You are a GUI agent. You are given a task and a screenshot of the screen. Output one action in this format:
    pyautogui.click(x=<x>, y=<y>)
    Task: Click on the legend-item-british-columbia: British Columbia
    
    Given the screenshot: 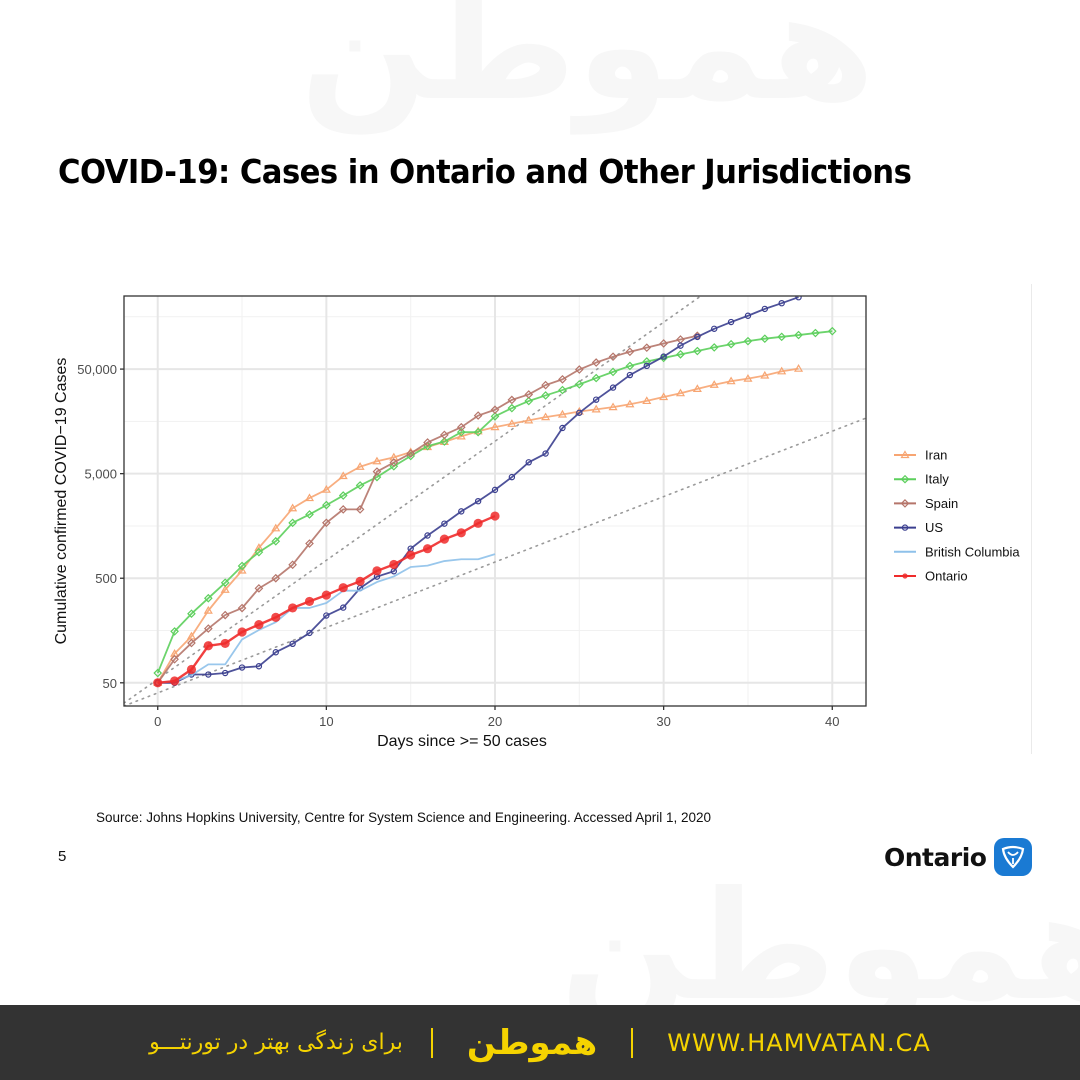 What is the action you would take?
    pyautogui.click(x=957, y=551)
    